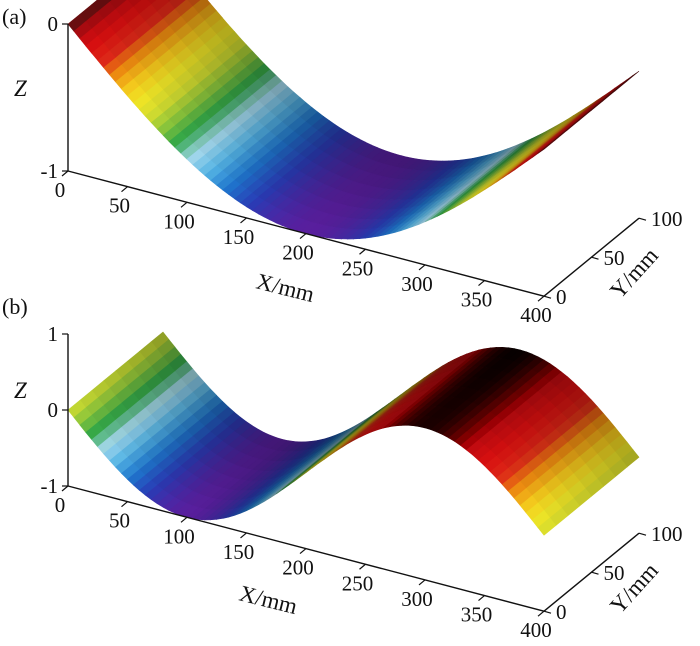  I want to click on panel-label-a: (a), so click(14, 16).